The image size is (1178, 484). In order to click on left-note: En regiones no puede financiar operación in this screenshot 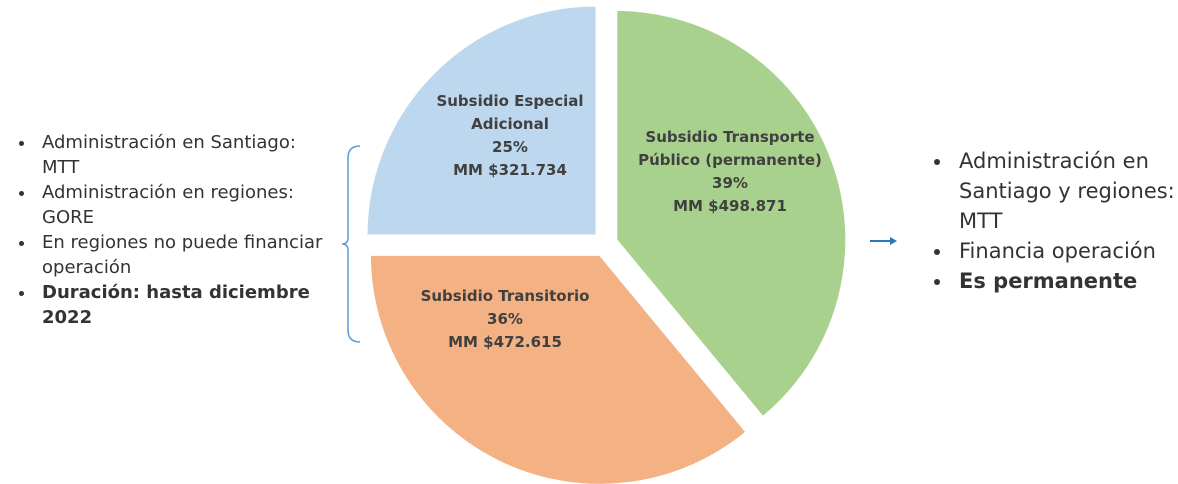, I will do `click(186, 255)`.